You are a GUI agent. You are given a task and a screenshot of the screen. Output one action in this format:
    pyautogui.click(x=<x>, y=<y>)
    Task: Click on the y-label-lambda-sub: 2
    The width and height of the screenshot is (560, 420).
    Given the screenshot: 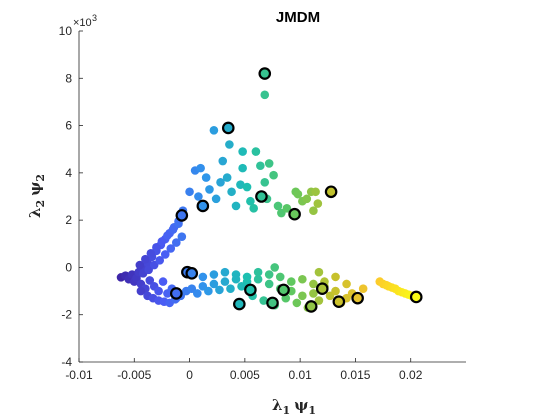 What is the action you would take?
    pyautogui.click(x=40, y=204)
    